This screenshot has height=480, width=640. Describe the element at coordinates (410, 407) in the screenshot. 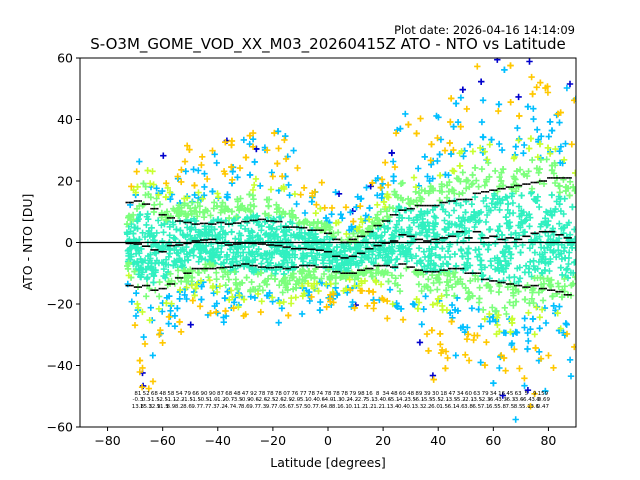

I see `bin-stat-label: 0.1` at that location.